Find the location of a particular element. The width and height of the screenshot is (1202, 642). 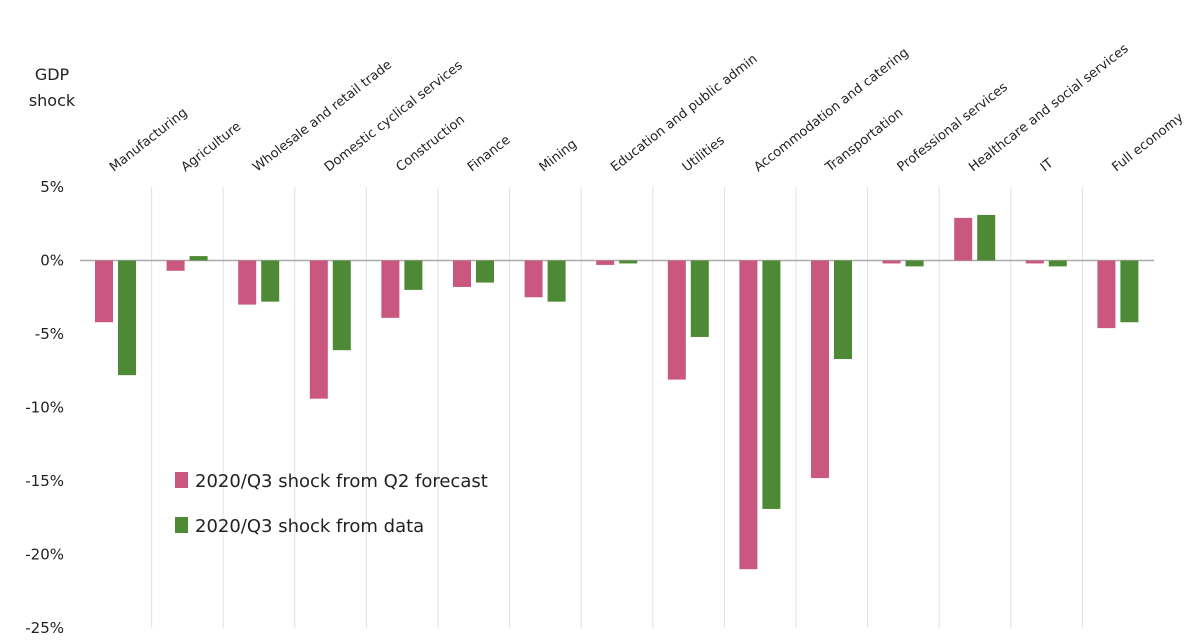

x-tick-label: Domestic cyclical services is located at coordinates (394, 116).